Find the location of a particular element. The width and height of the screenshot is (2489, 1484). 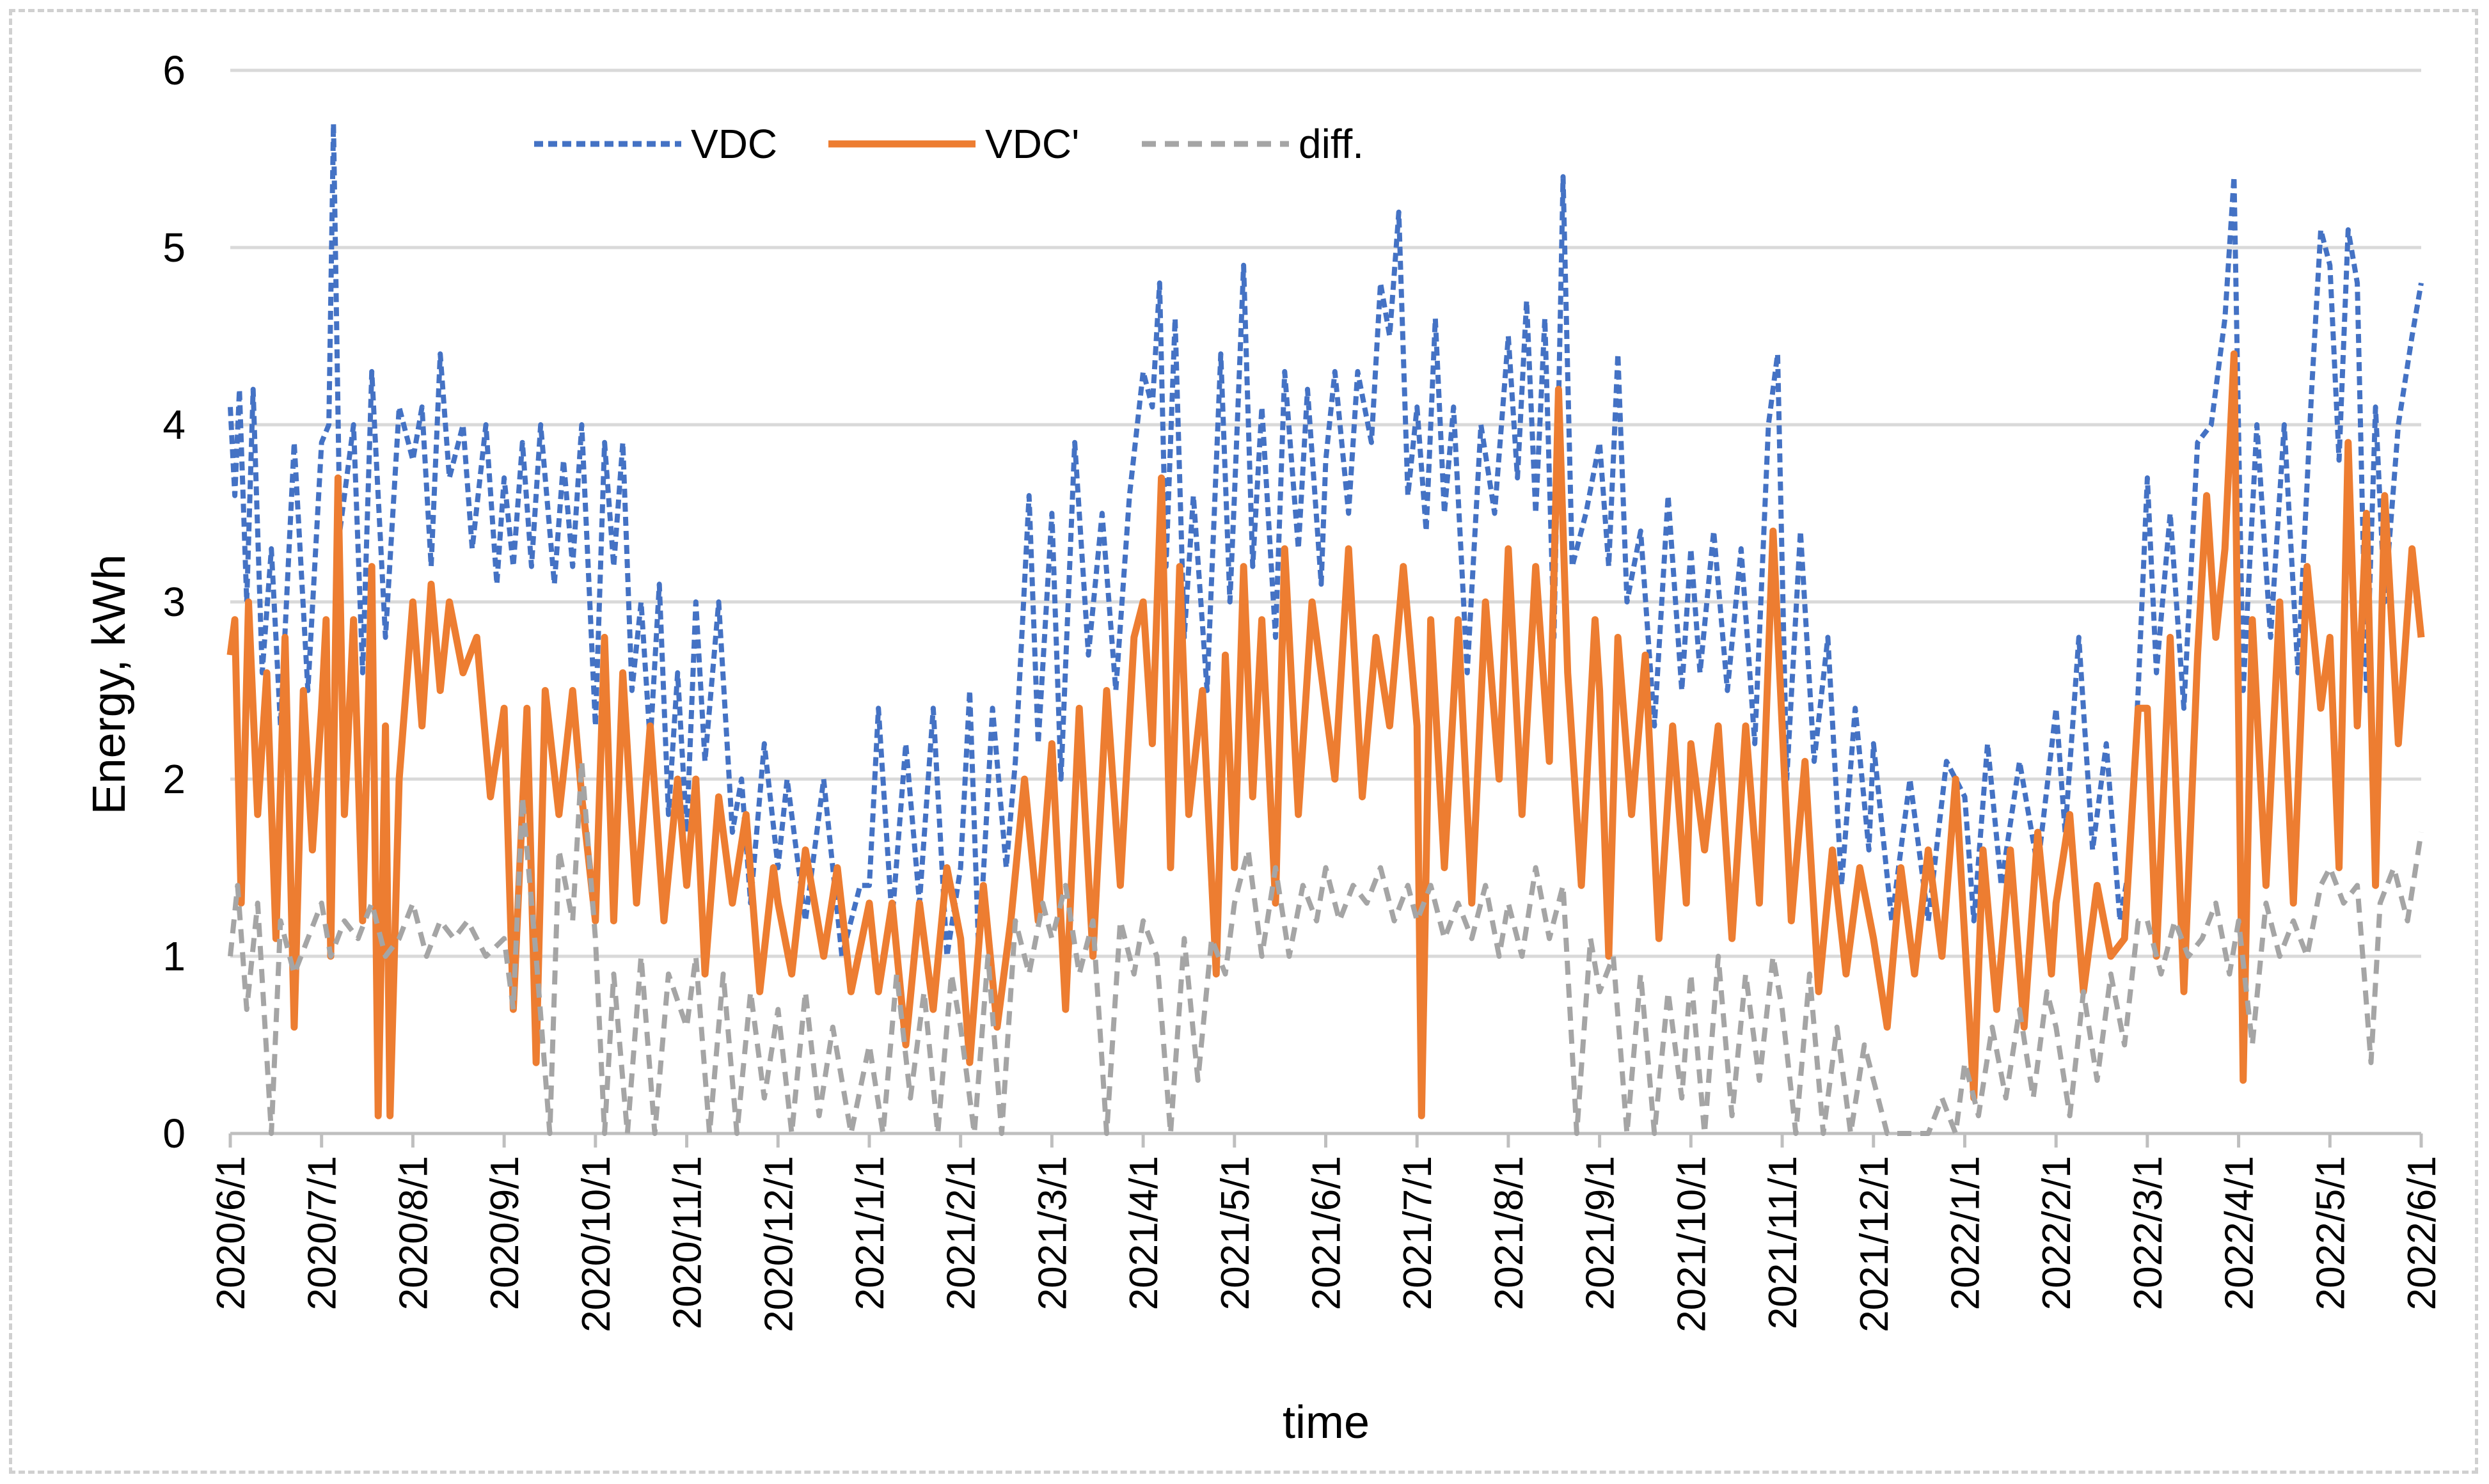

x-tick-label: 2022/6/1 is located at coordinates (2422, 1233).